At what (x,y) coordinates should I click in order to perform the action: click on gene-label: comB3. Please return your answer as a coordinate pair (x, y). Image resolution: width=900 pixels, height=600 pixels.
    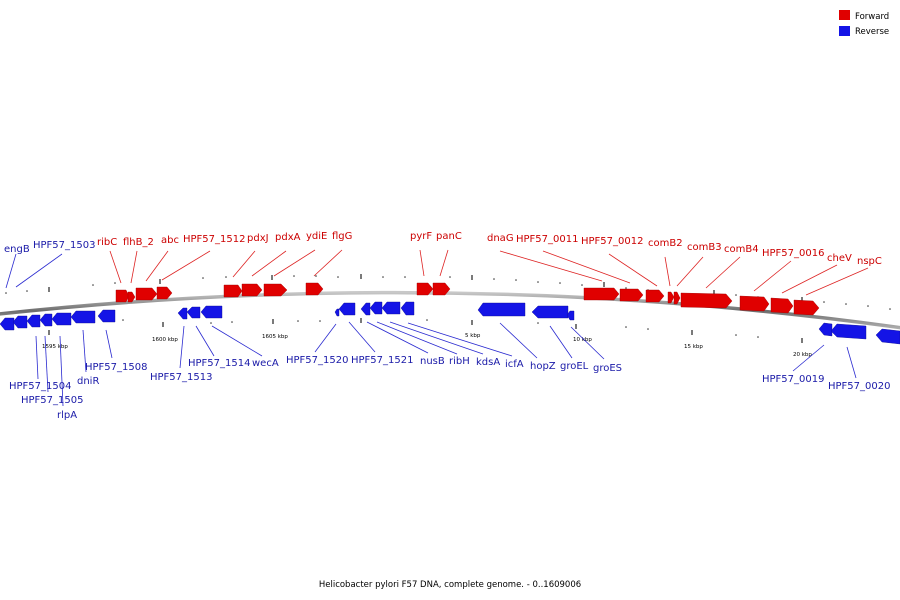
    Looking at the image, I should click on (704, 247).